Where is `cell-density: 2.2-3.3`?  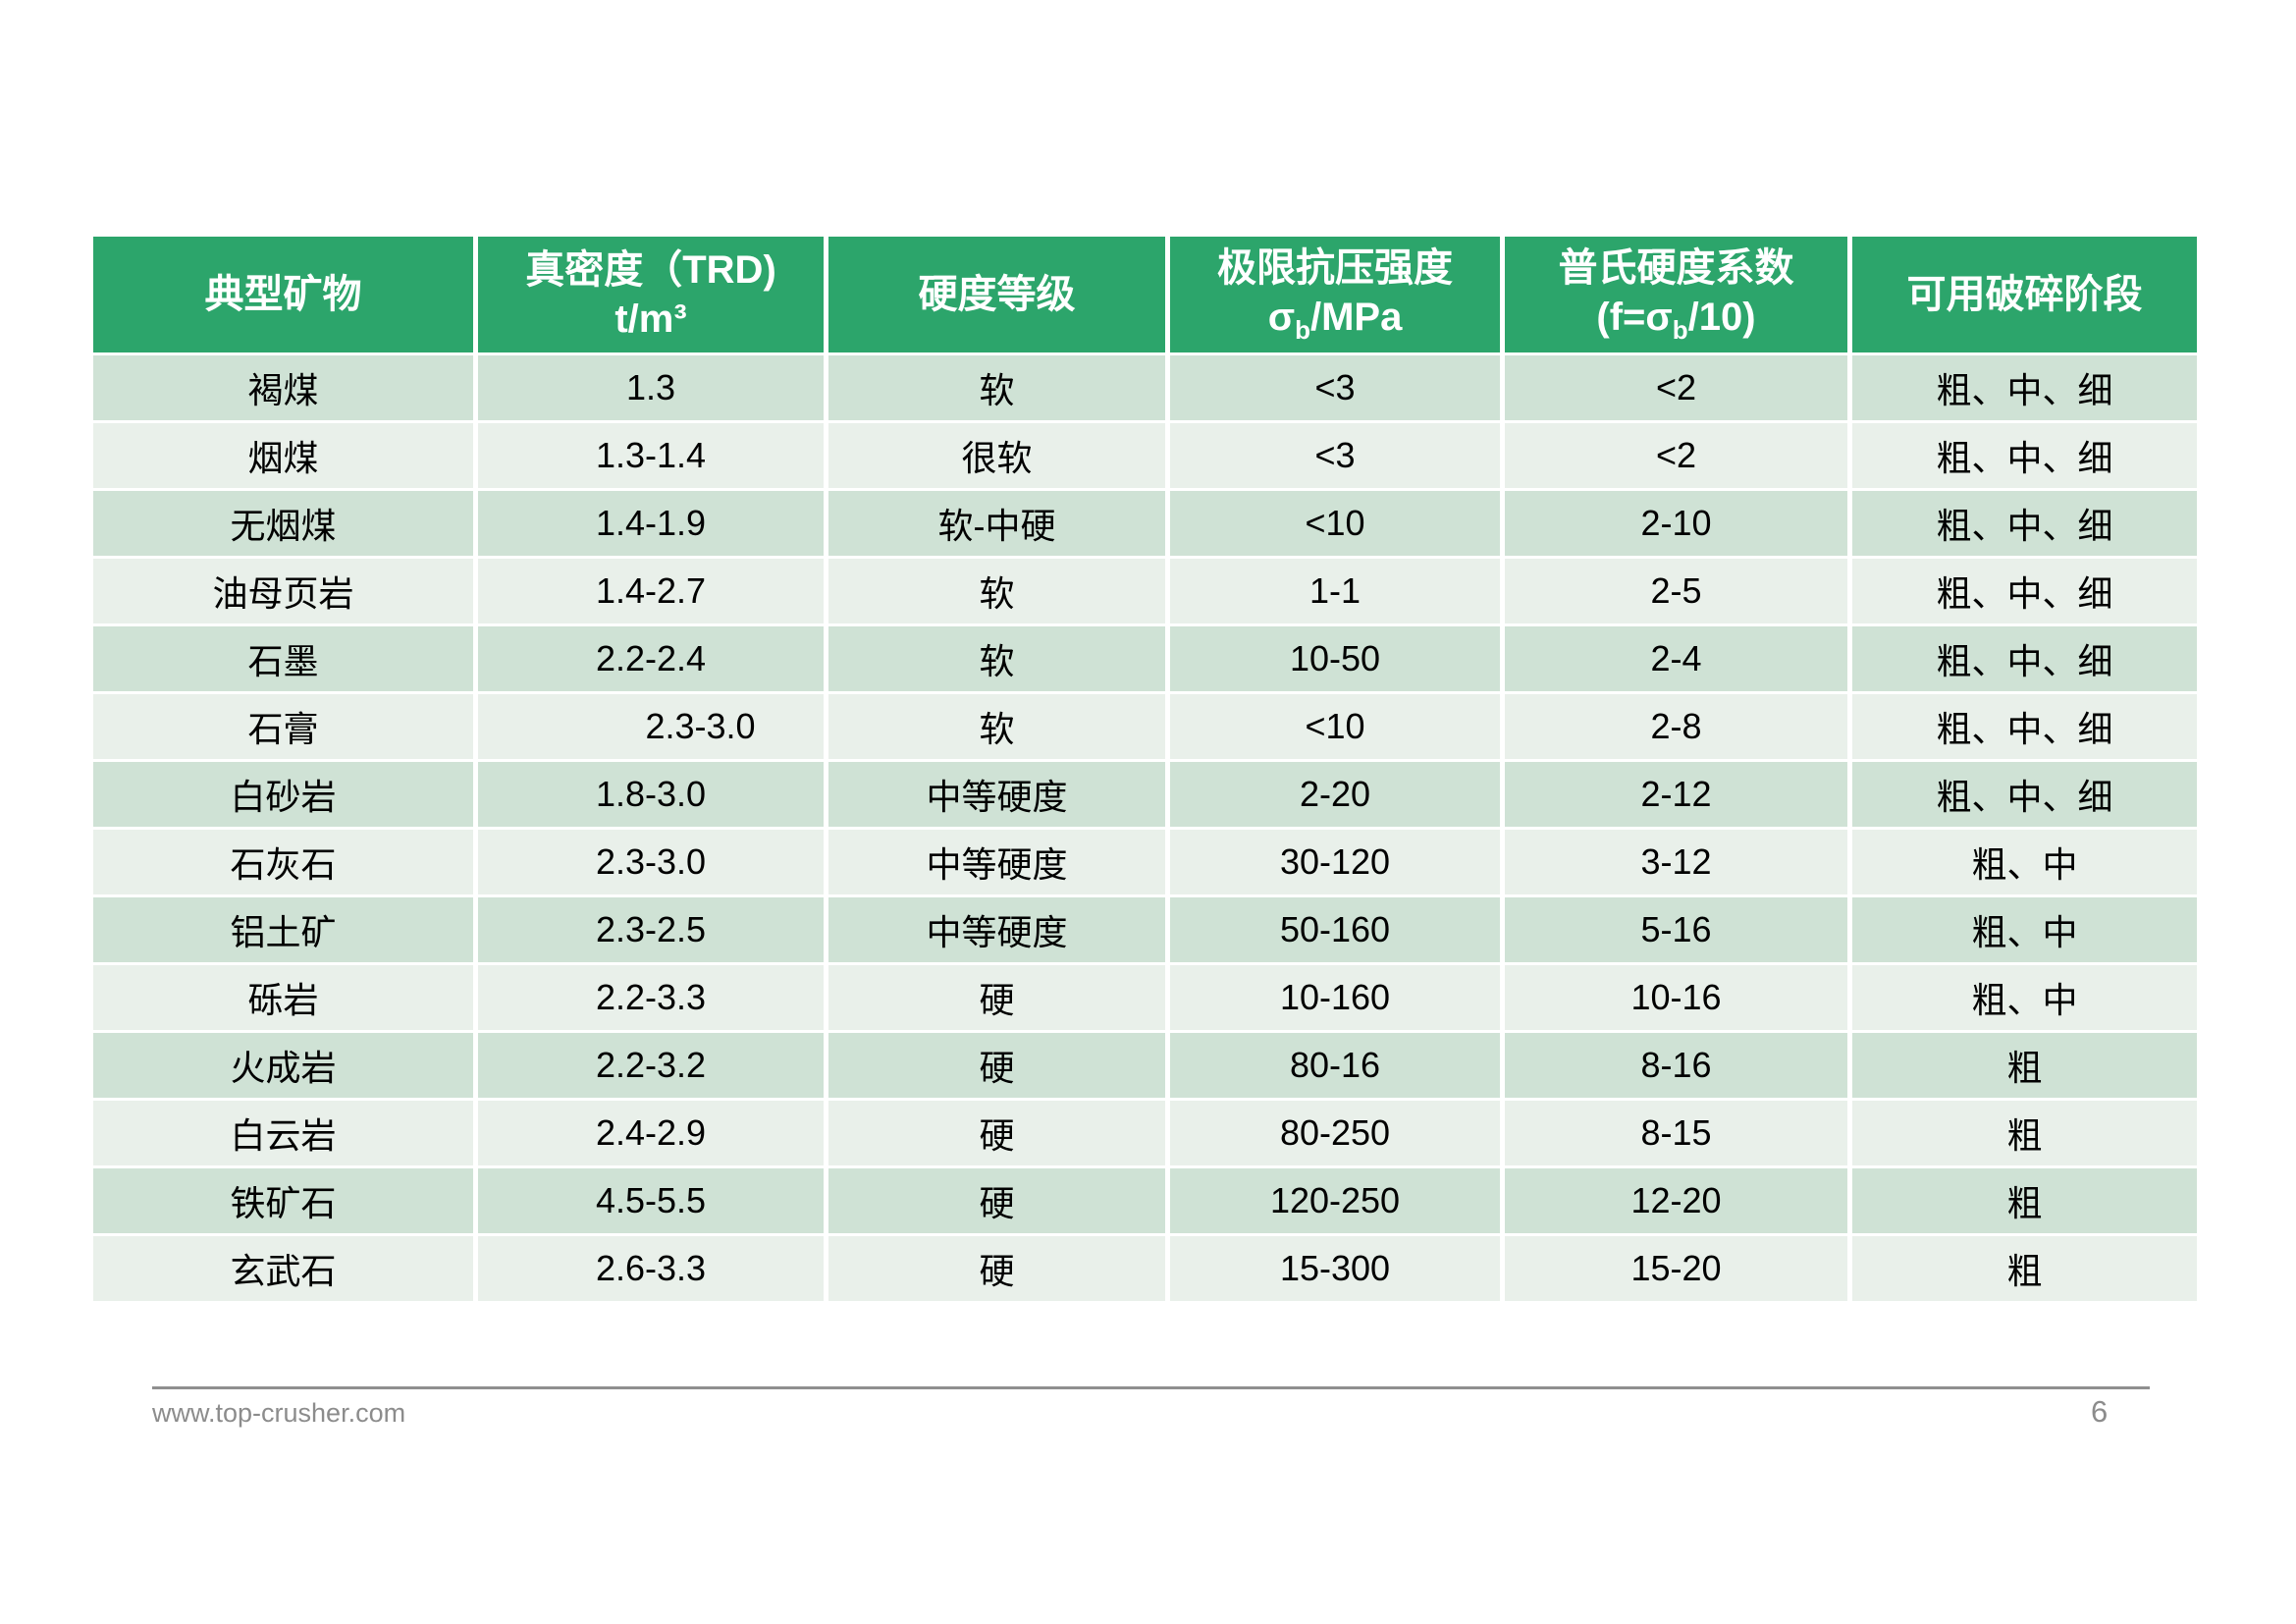 cell-density: 2.2-3.3 is located at coordinates (650, 997).